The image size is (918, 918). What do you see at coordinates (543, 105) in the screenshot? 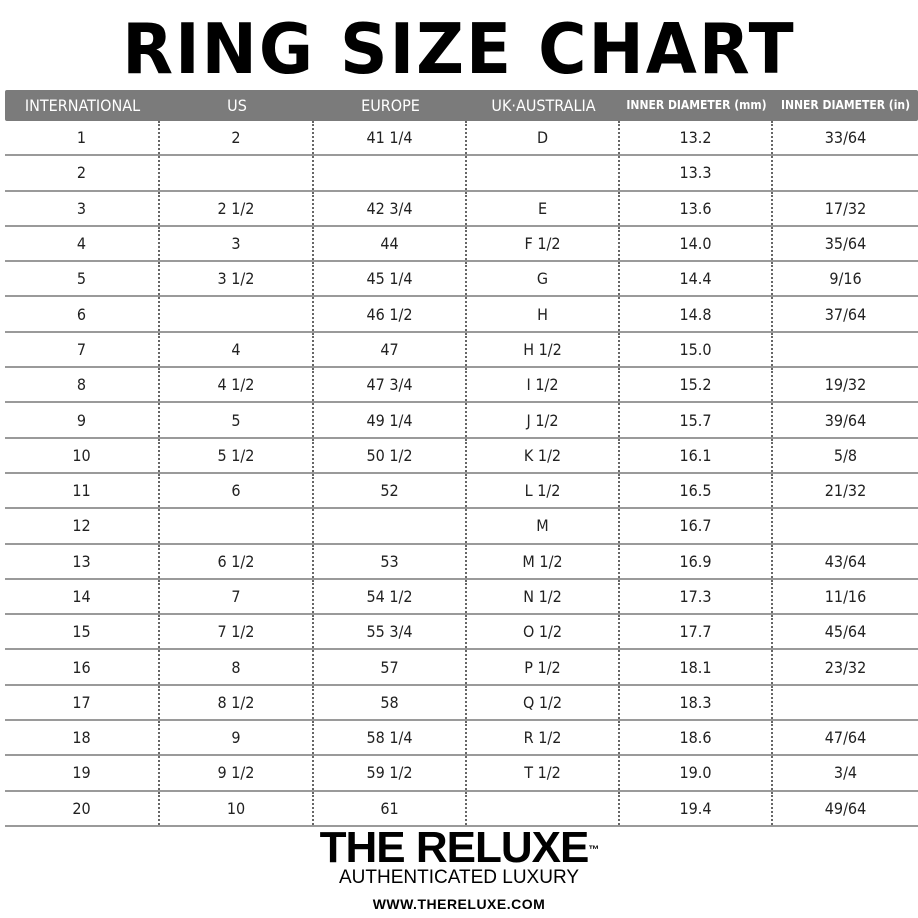
I see `column-header-uk-australia: UK·AUSTRALIA` at bounding box center [543, 105].